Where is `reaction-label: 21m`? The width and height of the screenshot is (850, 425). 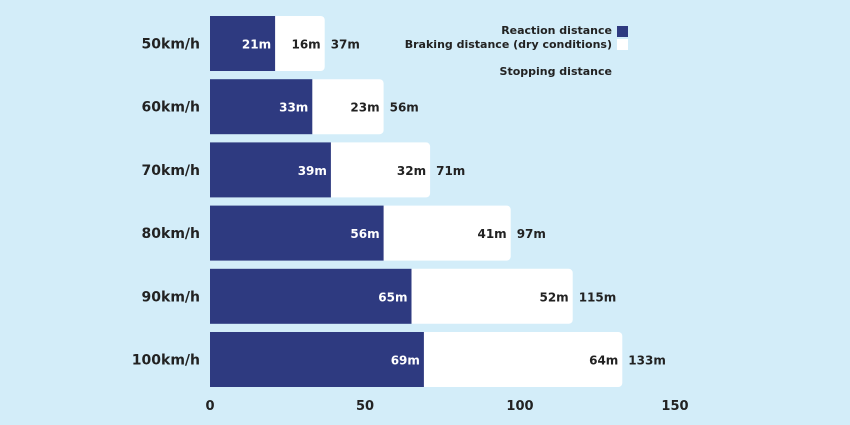
reaction-label: 21m is located at coordinates (256, 45).